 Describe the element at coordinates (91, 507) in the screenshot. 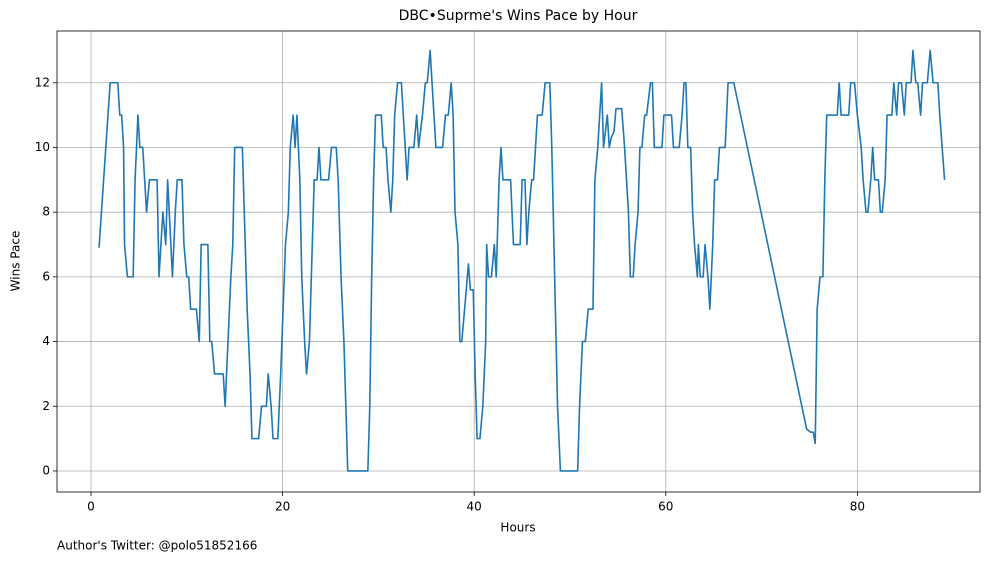

I see `x-tick-label: 0` at that location.